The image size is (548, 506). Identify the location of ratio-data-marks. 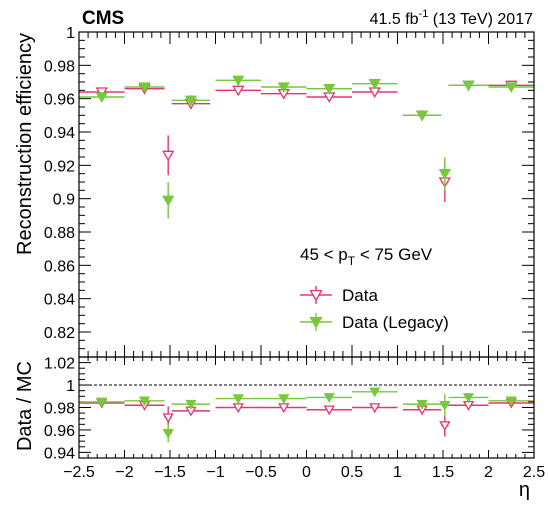
(306, 415).